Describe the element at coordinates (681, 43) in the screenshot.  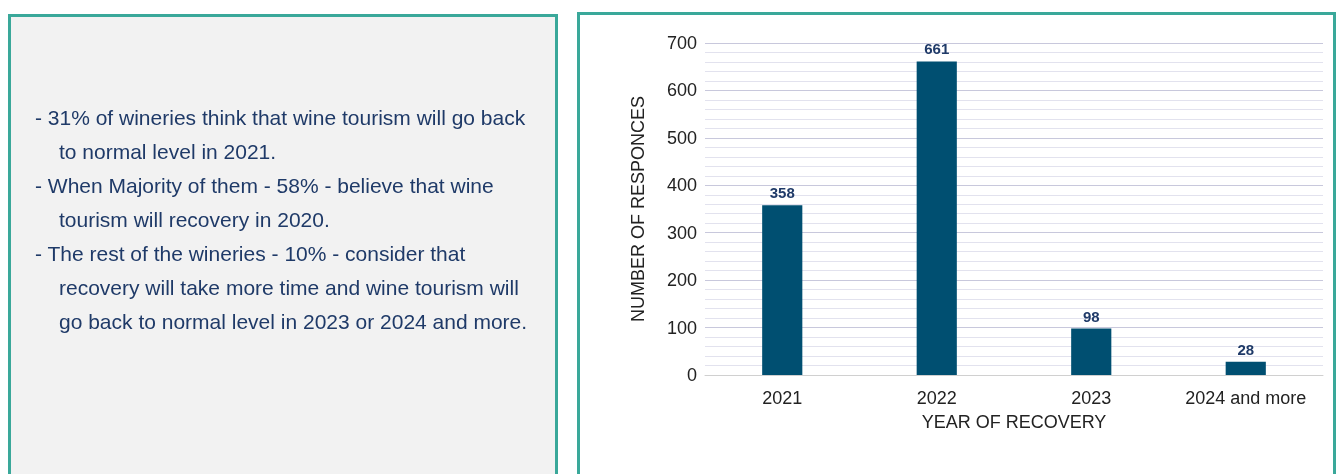
I see `y-tick-label: 700` at that location.